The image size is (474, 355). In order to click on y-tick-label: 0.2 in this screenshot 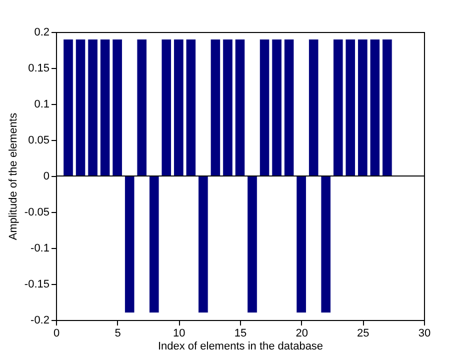, I will do `click(42, 32)`.